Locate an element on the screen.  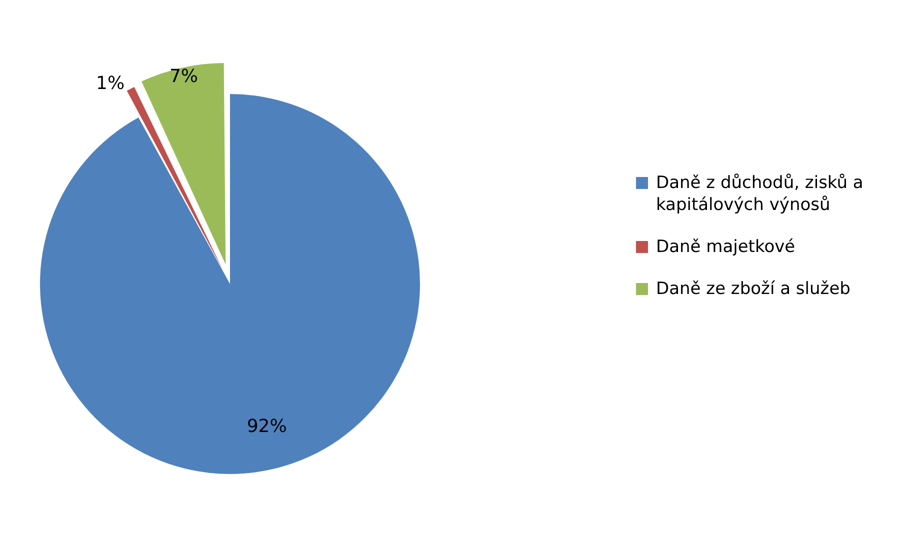
legend-label: Daně majetkové is located at coordinates (726, 247).